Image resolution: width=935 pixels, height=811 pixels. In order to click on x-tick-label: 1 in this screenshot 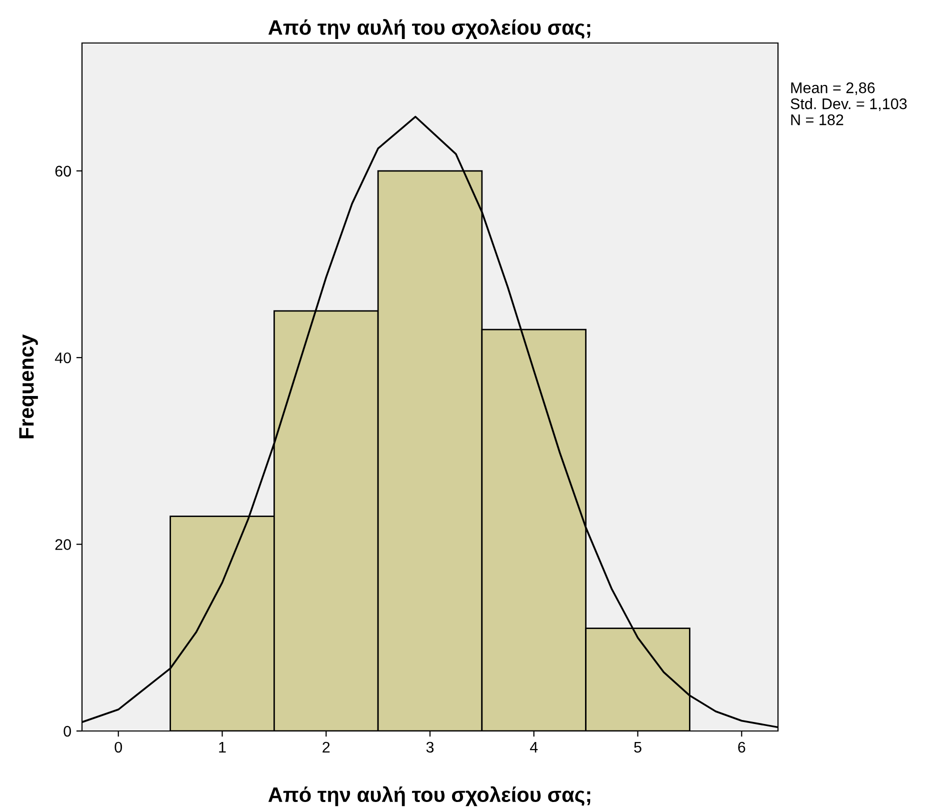, I will do `click(222, 747)`.